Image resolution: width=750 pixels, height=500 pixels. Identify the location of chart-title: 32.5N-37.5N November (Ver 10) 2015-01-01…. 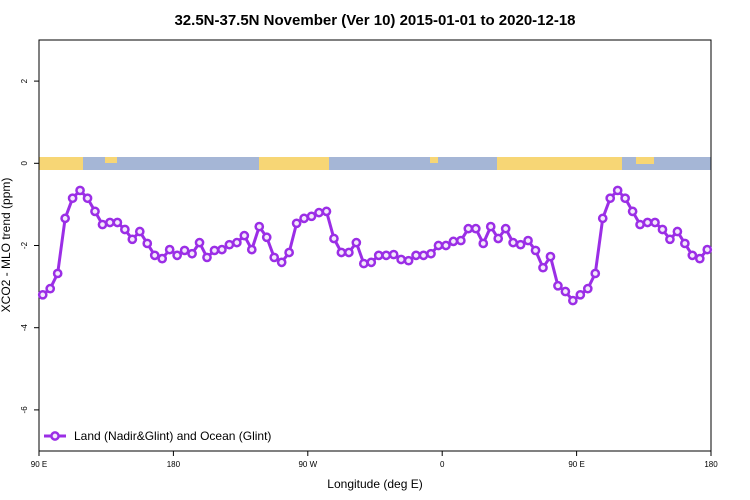
(374, 20).